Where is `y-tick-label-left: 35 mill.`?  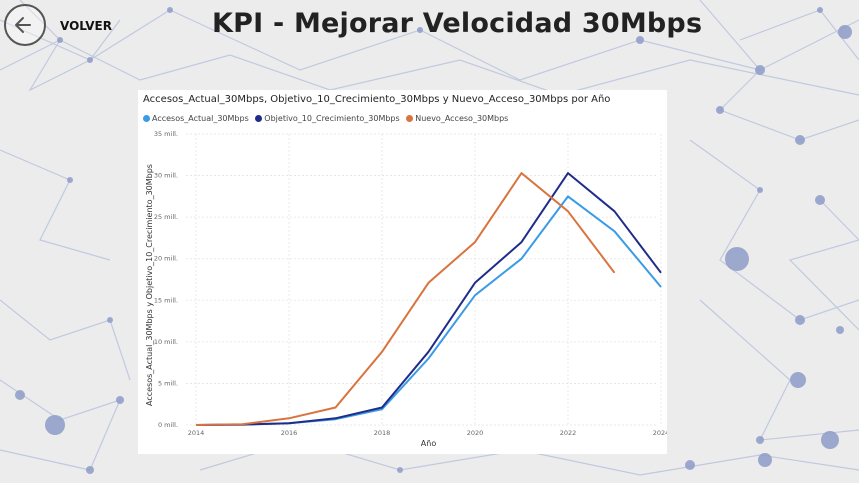
y-tick-label-left: 35 mill. is located at coordinates (166, 134).